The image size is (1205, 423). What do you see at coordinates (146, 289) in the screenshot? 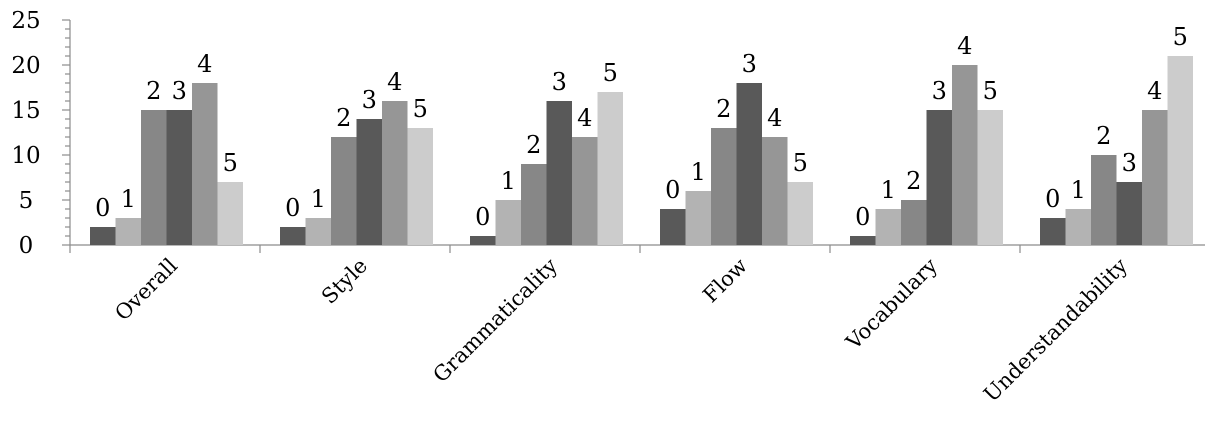
I see `category-label: Overall` at bounding box center [146, 289].